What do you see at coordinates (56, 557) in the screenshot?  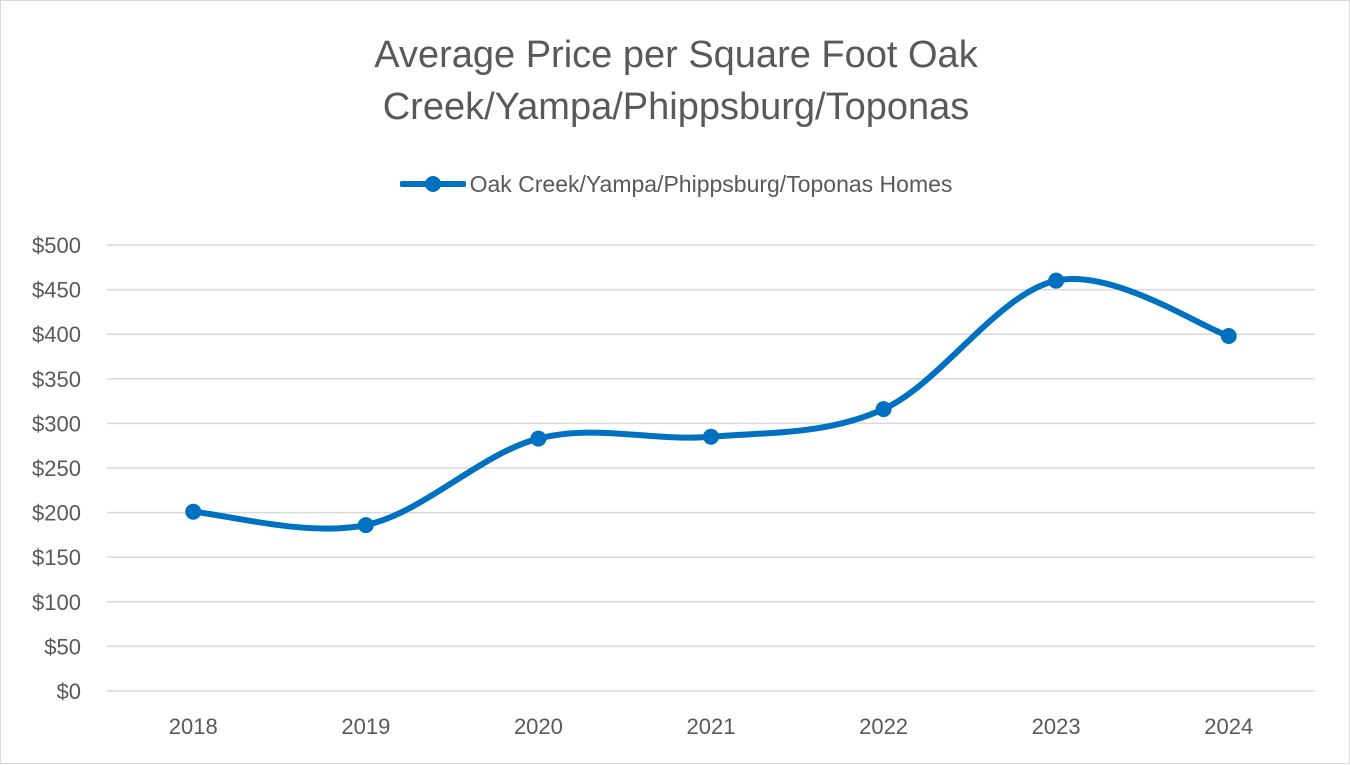 I see `y-tick-label: $150` at bounding box center [56, 557].